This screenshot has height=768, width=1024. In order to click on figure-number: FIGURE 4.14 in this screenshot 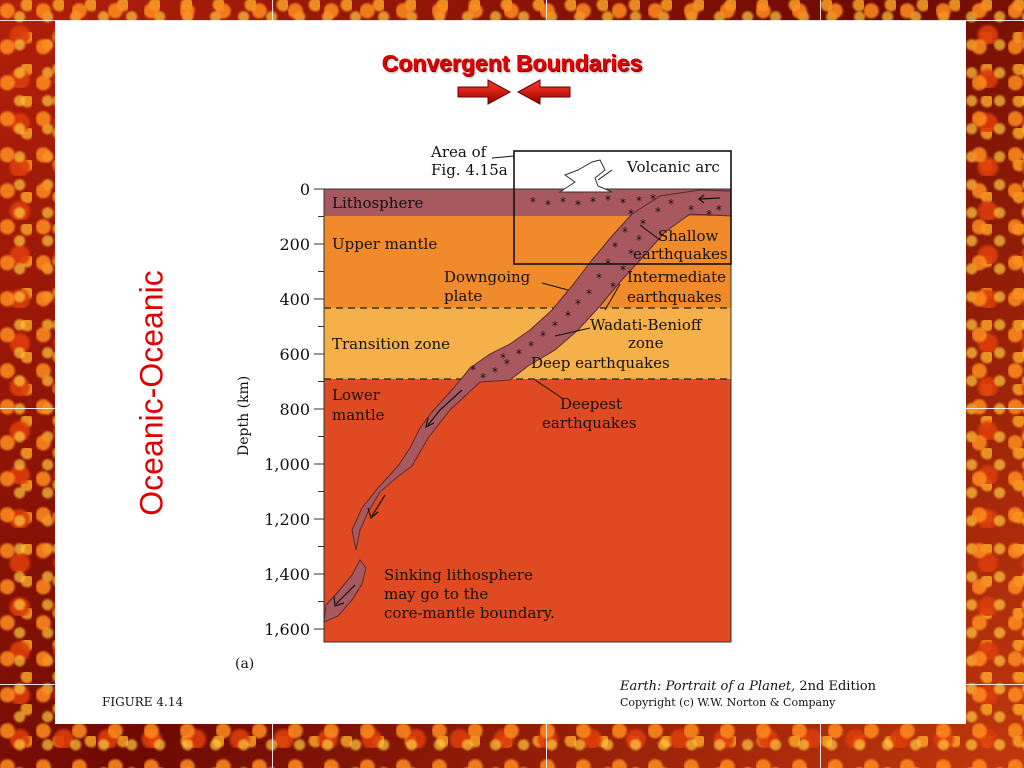, I will do `click(142, 702)`.